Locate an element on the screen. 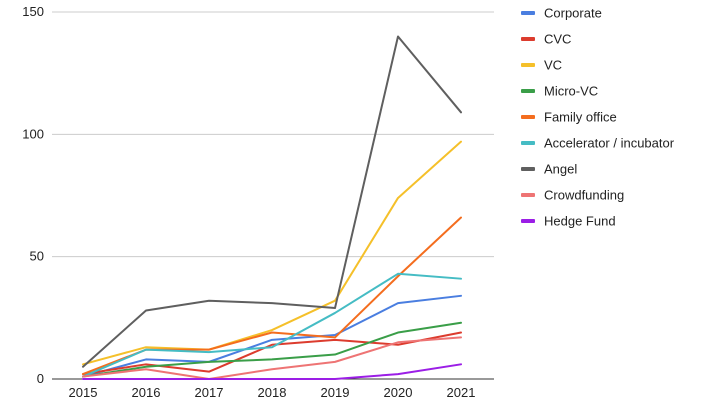  legend-label: Accelerator / incubator is located at coordinates (609, 143).